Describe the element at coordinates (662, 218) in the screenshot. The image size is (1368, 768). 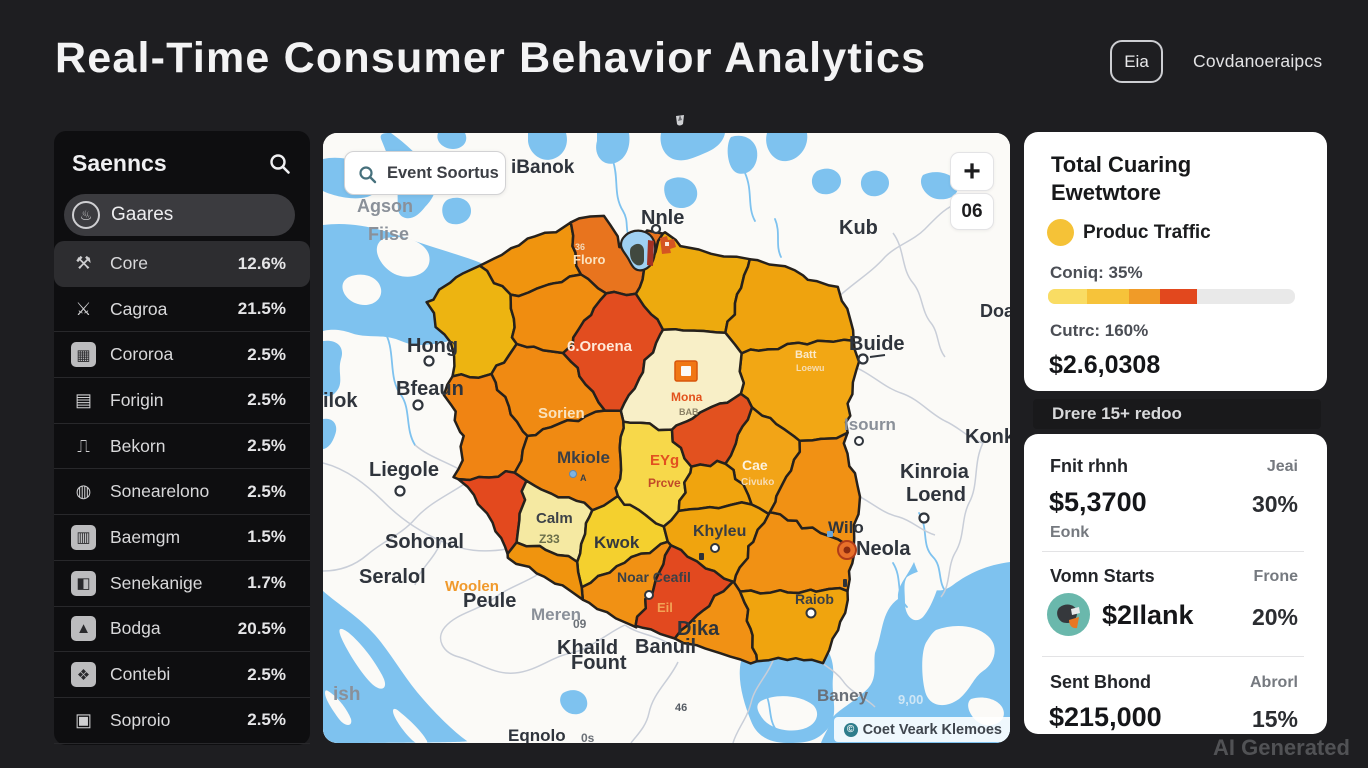
I see `svg-text: Nnle` at that location.